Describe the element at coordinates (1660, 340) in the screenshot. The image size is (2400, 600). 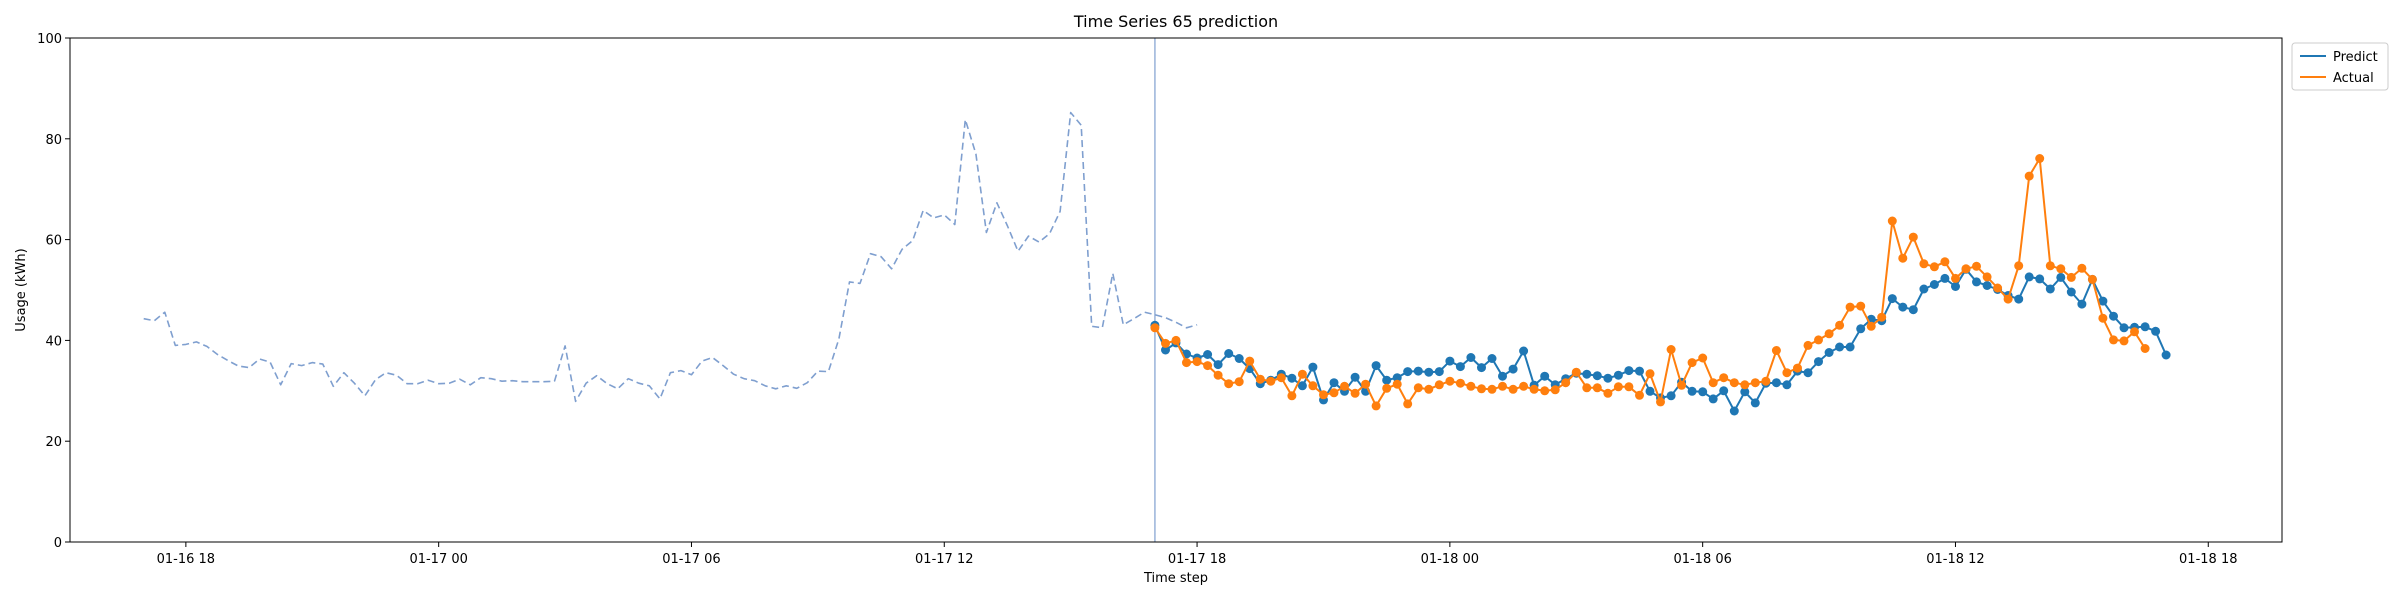
I see `predict-line` at that location.